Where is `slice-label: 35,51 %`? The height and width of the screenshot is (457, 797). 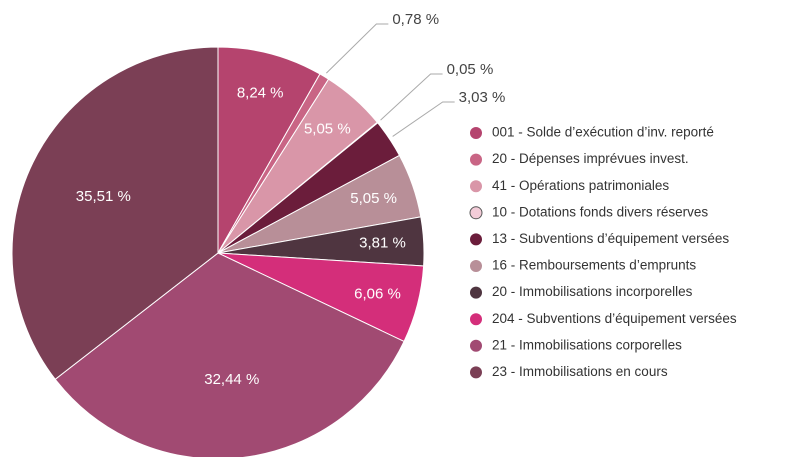
slice-label: 35,51 % is located at coordinates (103, 196).